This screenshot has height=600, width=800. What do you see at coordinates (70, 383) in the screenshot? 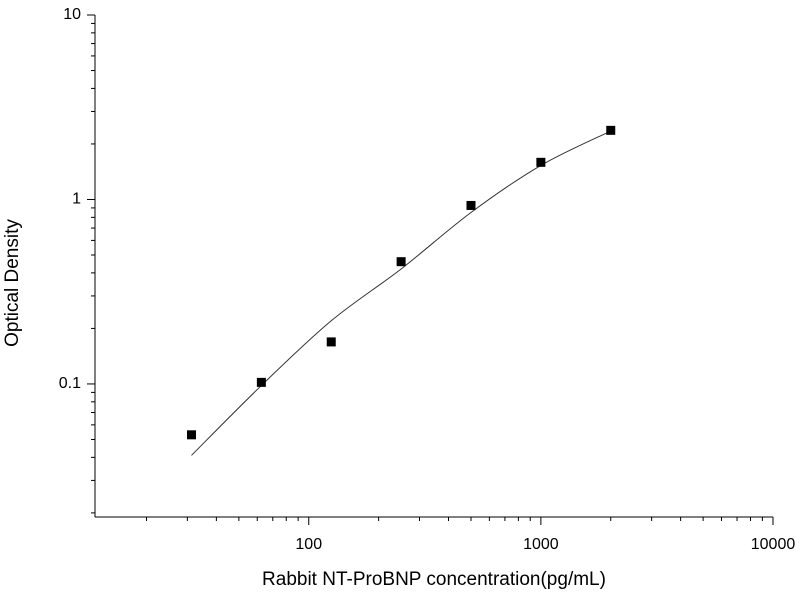
I see `y-tick-label: 0.1` at bounding box center [70, 383].